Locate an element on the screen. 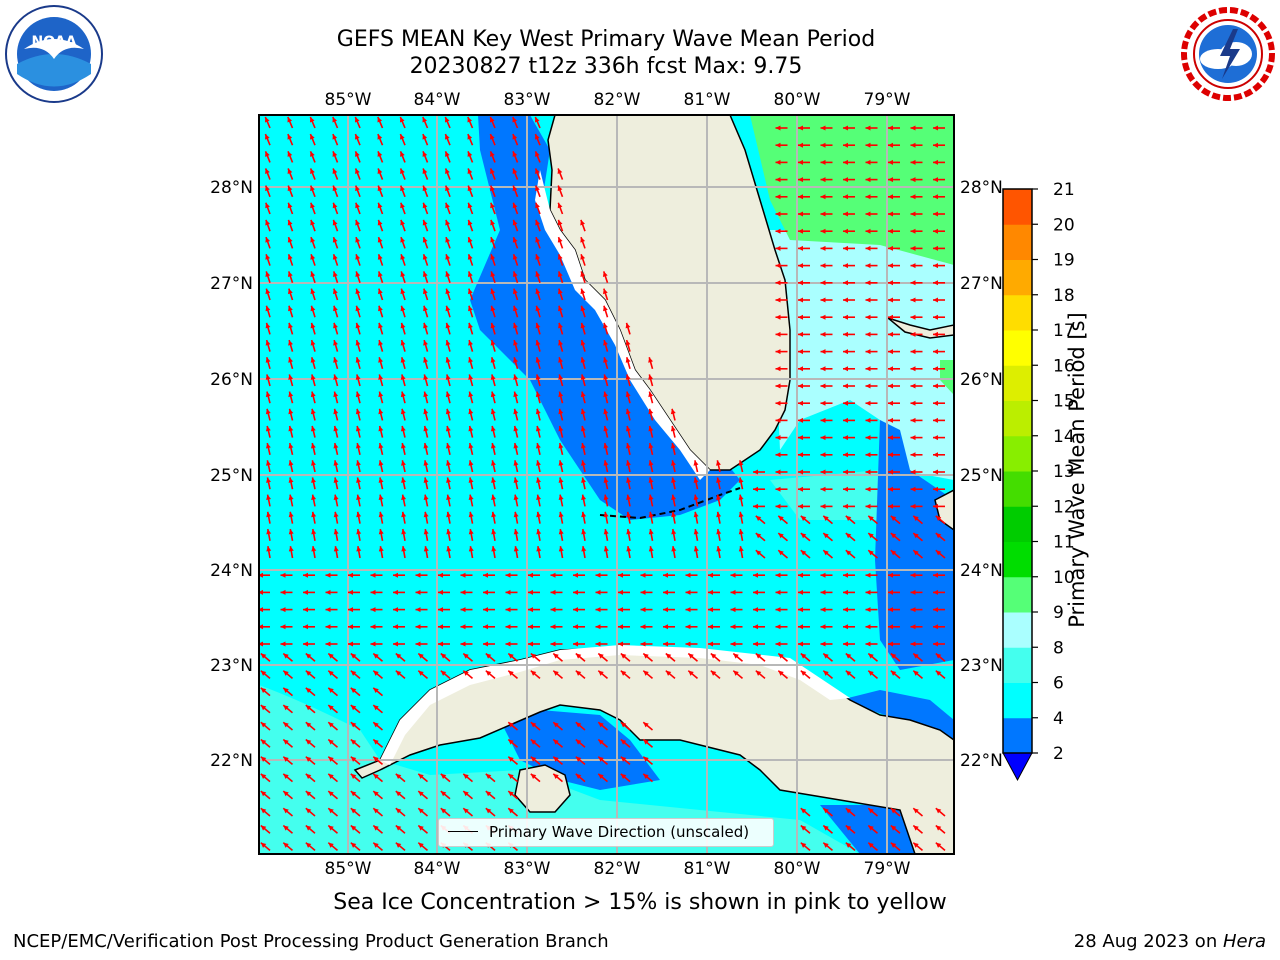 The height and width of the screenshot is (960, 1280). lon-label-top: 79°W is located at coordinates (887, 100).